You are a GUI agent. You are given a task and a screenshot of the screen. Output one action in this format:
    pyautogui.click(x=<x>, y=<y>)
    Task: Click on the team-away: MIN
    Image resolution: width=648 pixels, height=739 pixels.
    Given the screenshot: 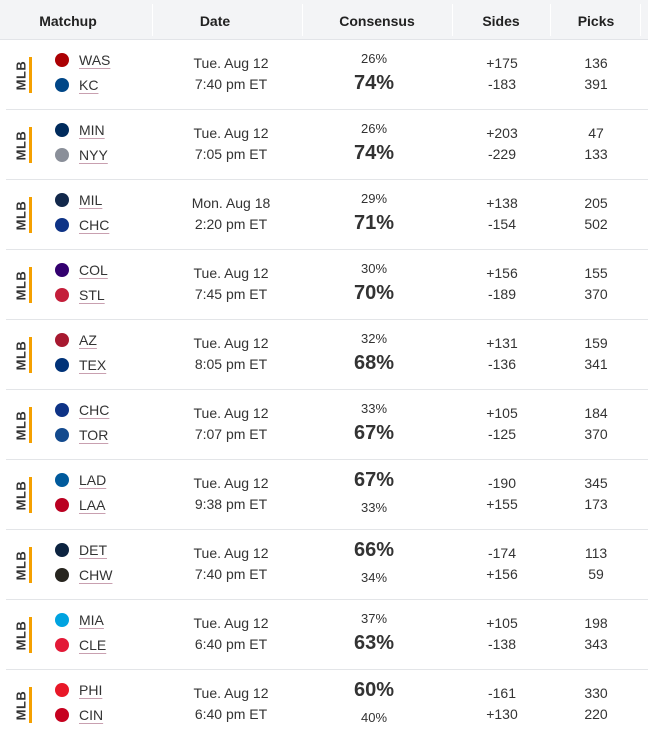 What is the action you would take?
    pyautogui.click(x=80, y=130)
    